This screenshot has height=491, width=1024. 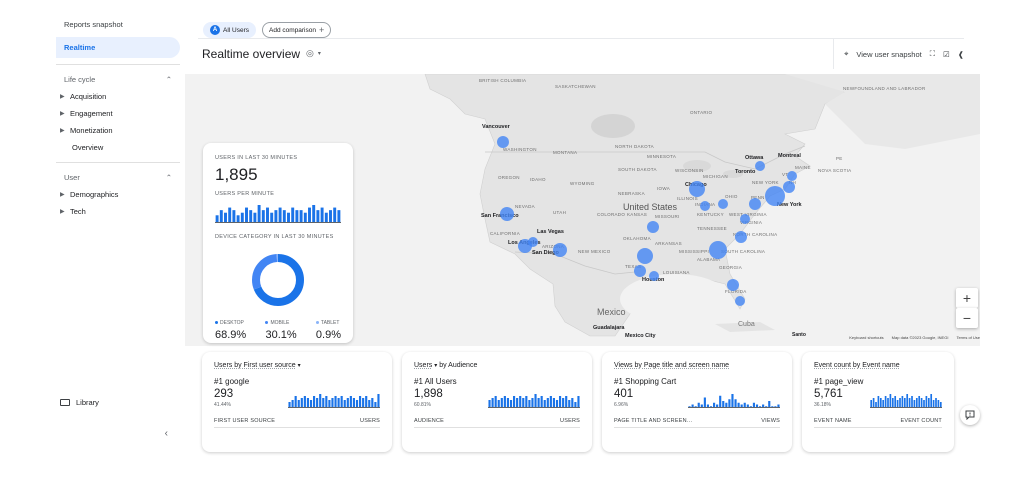 I want to click on nav-engagement: ▶ Engagement, so click(x=118, y=113).